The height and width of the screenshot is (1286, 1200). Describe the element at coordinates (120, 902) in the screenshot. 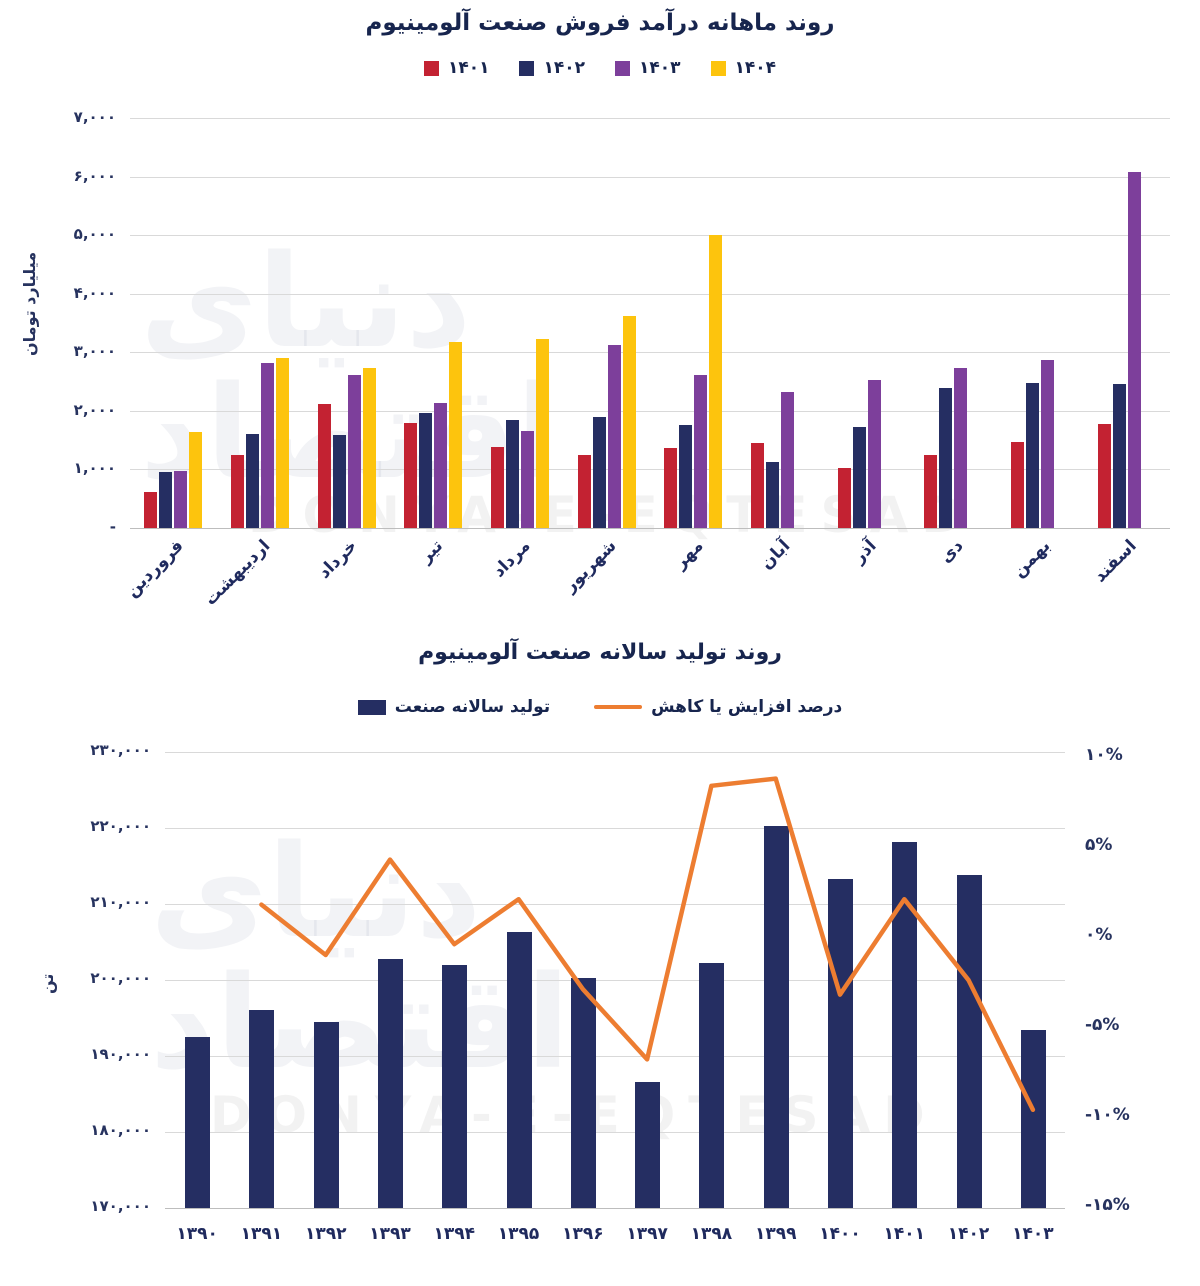

I see `y-tick-label: ۲۱۰,۰۰۰` at that location.